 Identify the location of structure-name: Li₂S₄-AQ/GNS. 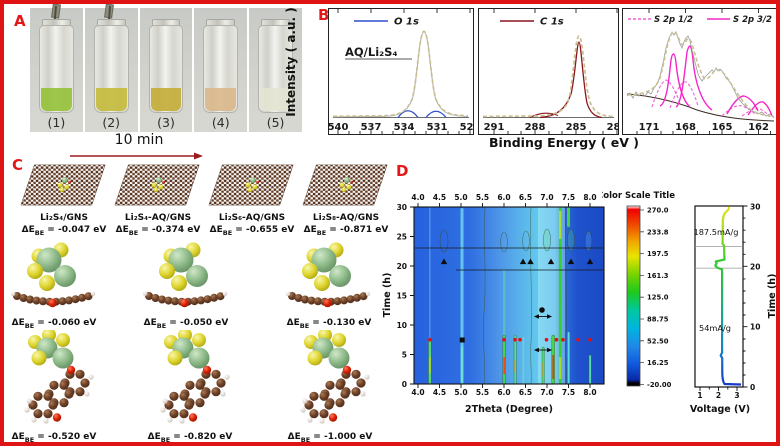
(158, 218).